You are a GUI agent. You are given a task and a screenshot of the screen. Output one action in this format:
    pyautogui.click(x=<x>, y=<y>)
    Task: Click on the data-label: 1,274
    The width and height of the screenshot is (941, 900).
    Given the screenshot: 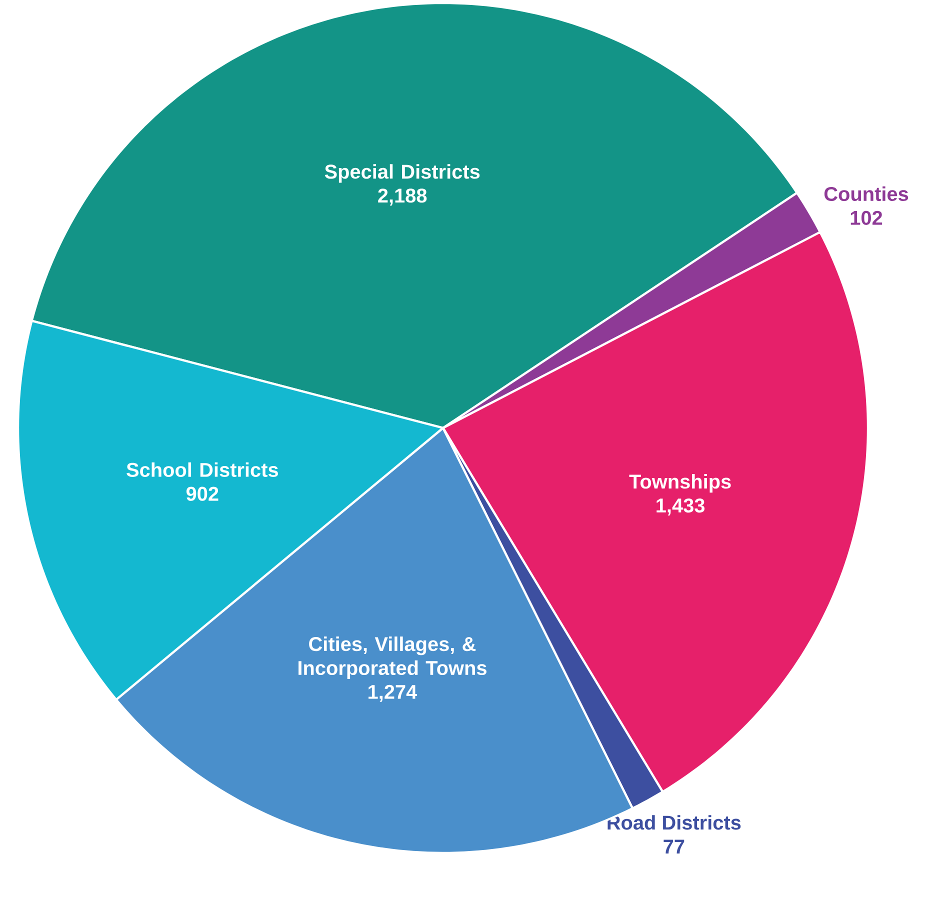 What is the action you would take?
    pyautogui.click(x=393, y=693)
    